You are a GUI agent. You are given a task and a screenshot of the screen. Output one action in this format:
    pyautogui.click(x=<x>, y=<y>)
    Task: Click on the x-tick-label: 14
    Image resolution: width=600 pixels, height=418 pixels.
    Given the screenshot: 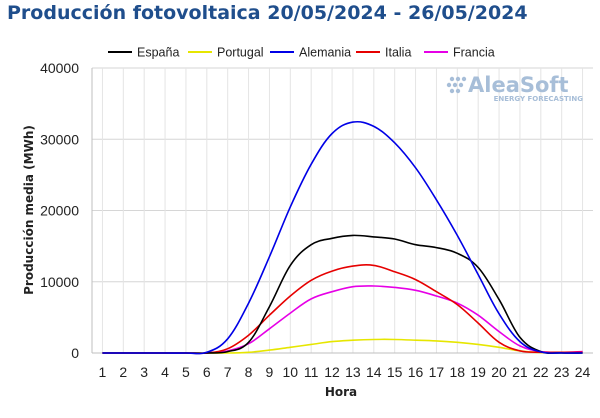 What is the action you would take?
    pyautogui.click(x=374, y=372)
    